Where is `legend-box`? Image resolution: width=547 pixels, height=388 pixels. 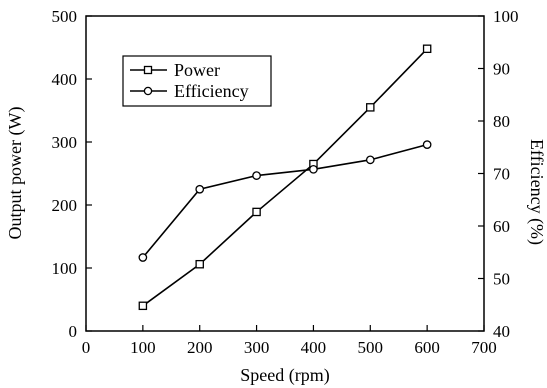
legend-box is located at coordinates (197, 81).